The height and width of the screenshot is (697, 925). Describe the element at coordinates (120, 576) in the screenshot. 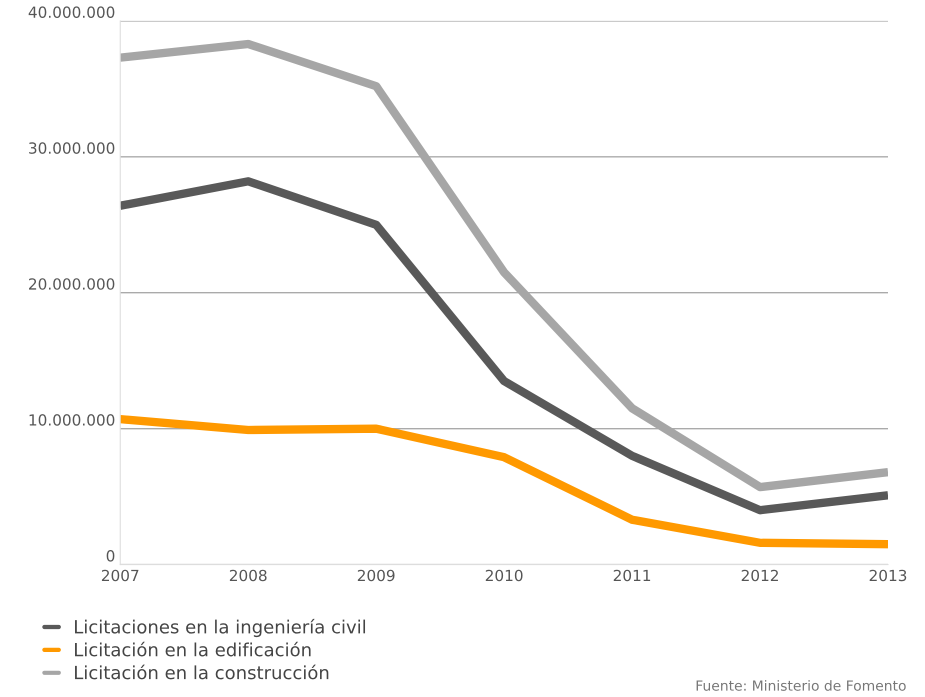

I see `x-tick-label: 2007` at that location.